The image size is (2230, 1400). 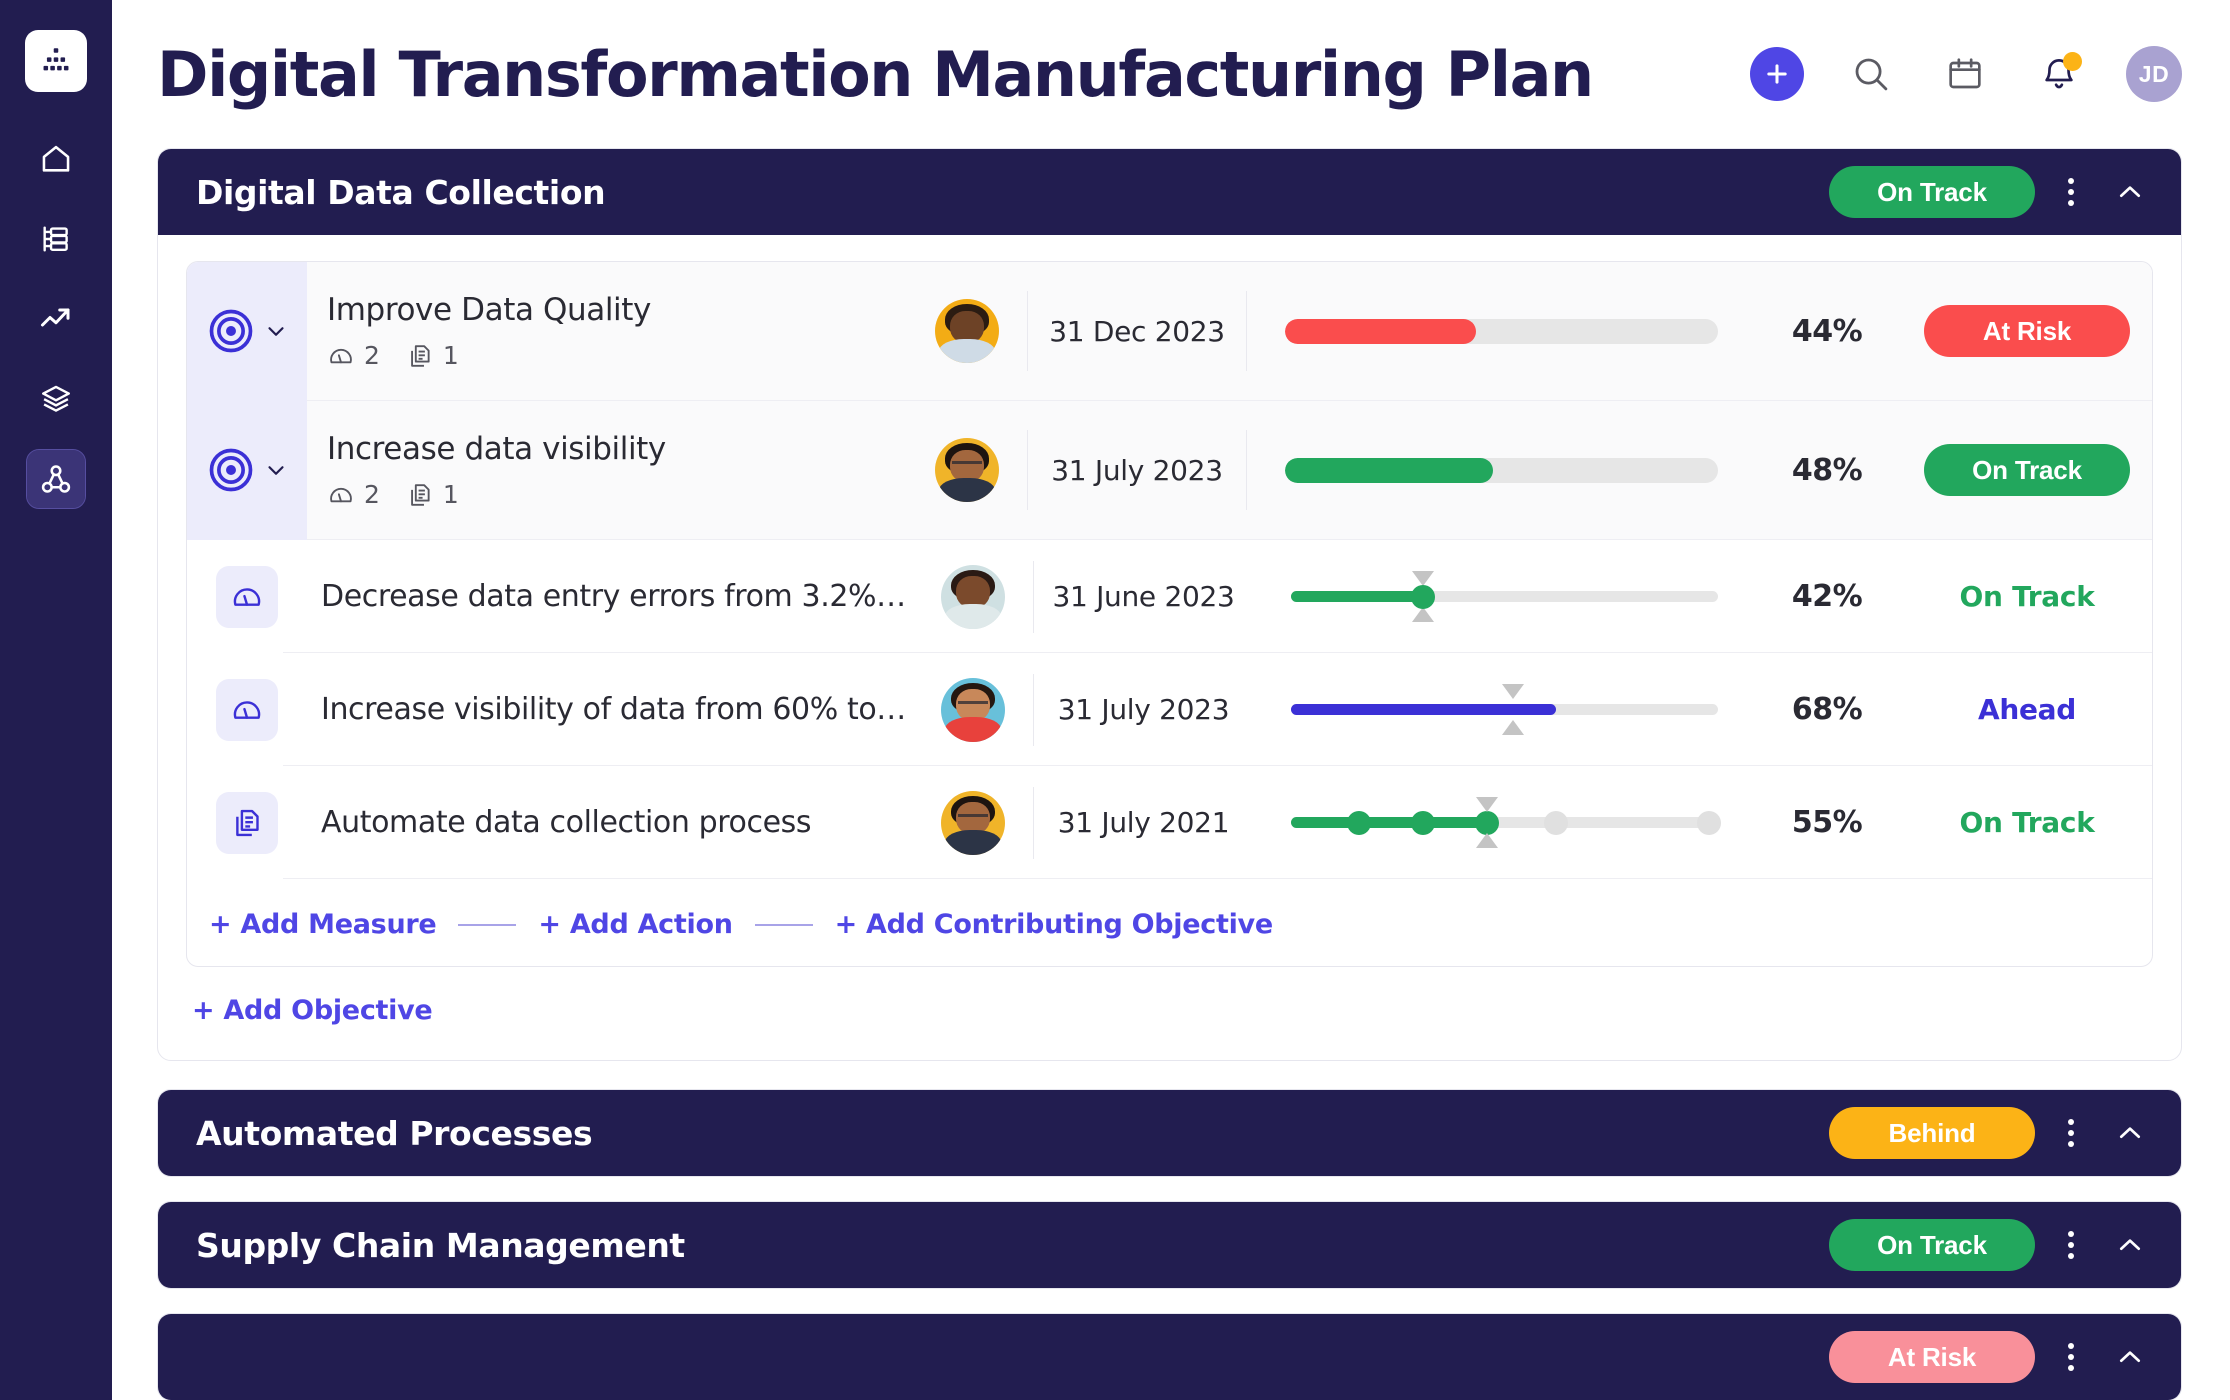 What do you see at coordinates (2027, 331) in the screenshot?
I see `status-badge: At Risk` at bounding box center [2027, 331].